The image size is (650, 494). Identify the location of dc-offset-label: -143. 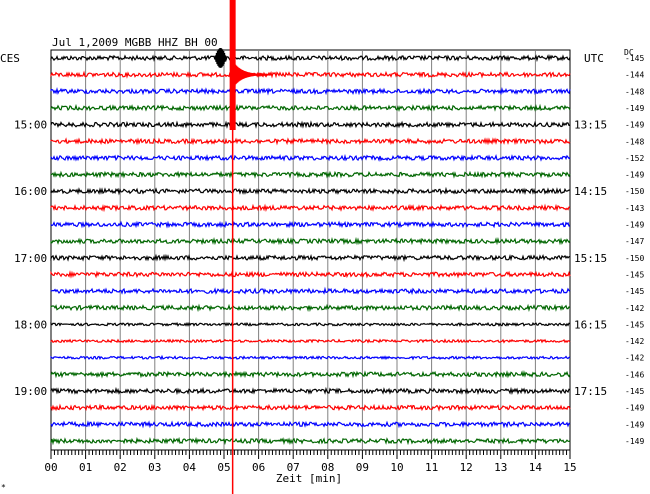
(634, 208).